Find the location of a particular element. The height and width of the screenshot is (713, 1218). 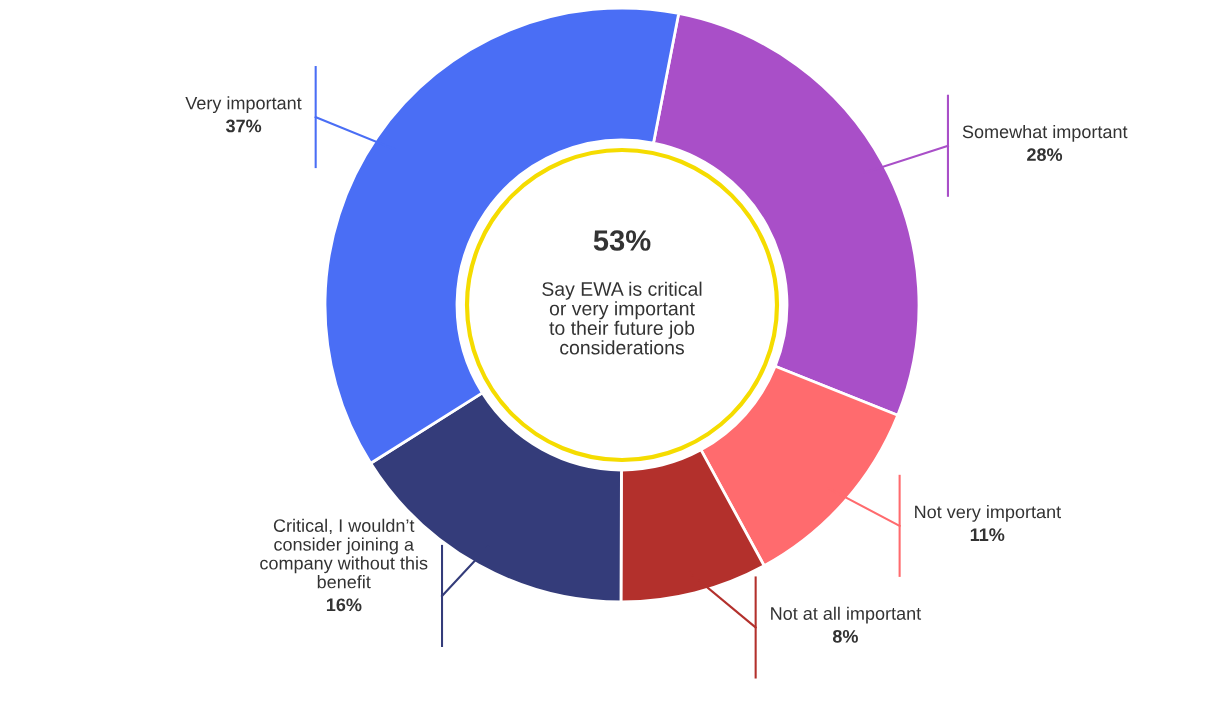

text: 53% is located at coordinates (622, 240).